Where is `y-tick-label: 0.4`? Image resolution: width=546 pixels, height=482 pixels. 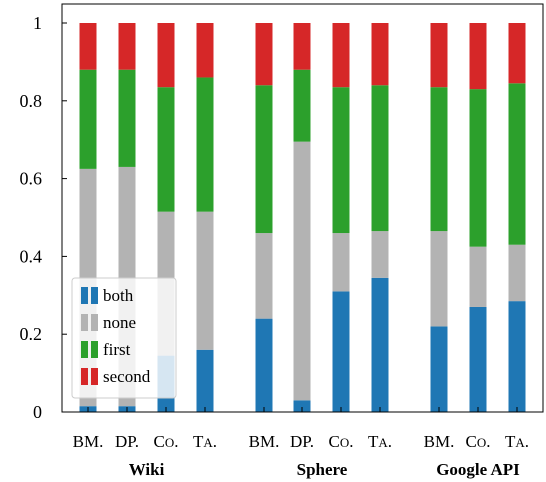 y-tick-label: 0.4 is located at coordinates (31, 256).